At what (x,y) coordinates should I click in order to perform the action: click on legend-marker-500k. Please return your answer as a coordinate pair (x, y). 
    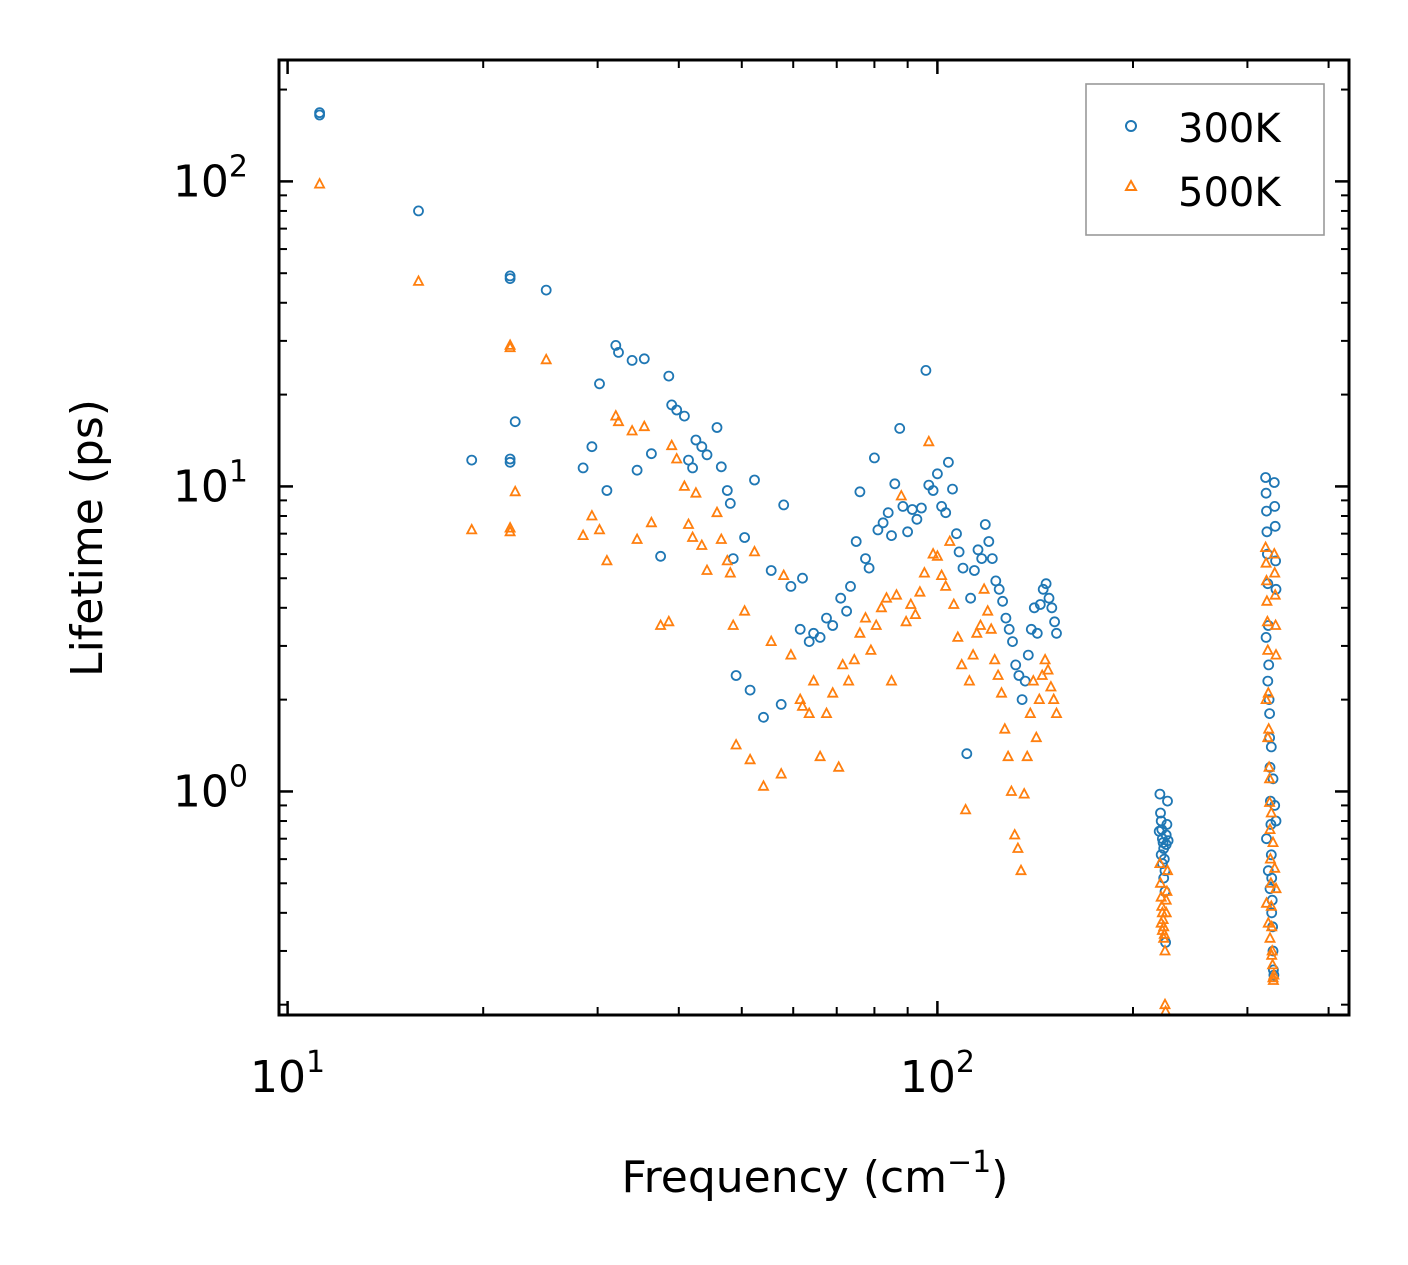
    Looking at the image, I should click on (1131, 184).